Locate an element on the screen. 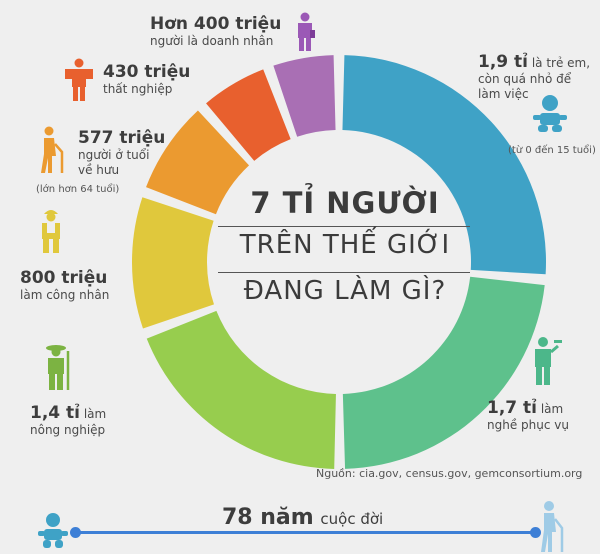 Image resolution: width=600 pixels, height=554 pixels. label-unemployed: 430 triệu thất nghiệp is located at coordinates (146, 79).